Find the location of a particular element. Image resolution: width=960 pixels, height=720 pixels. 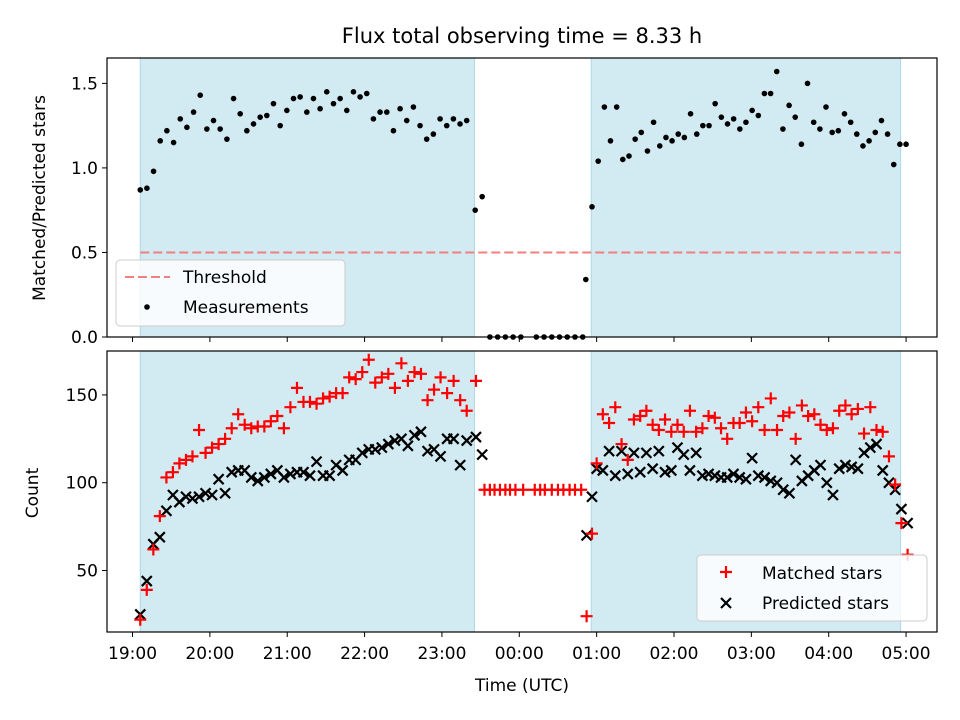

x-axis-label: Time (UTC) is located at coordinates (521, 686).